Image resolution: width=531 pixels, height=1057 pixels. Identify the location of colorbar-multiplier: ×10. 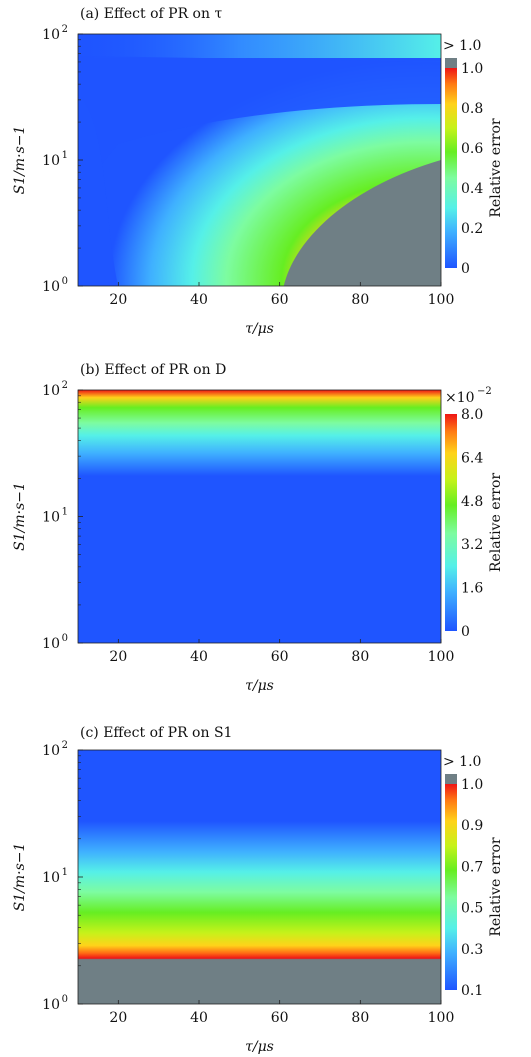
(460, 398).